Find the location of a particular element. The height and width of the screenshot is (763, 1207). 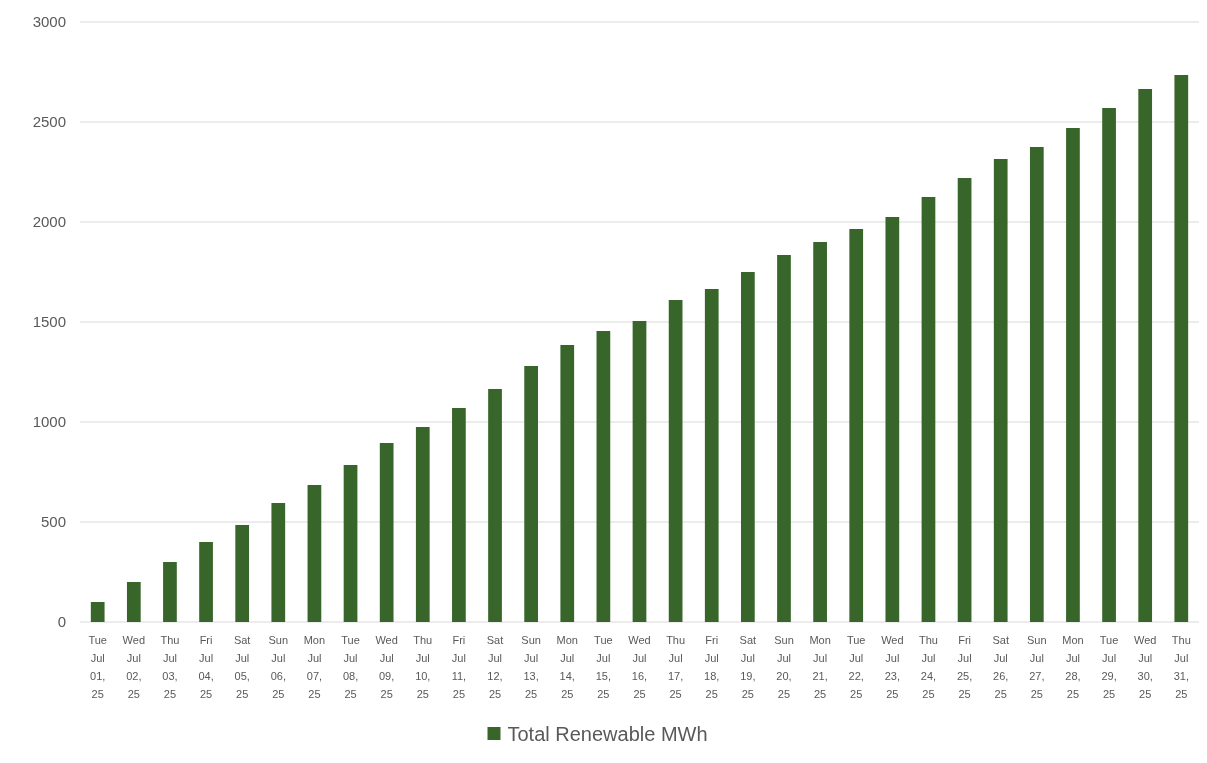

x-tick-label: Fri Jul 04, 25 is located at coordinates (206, 667).